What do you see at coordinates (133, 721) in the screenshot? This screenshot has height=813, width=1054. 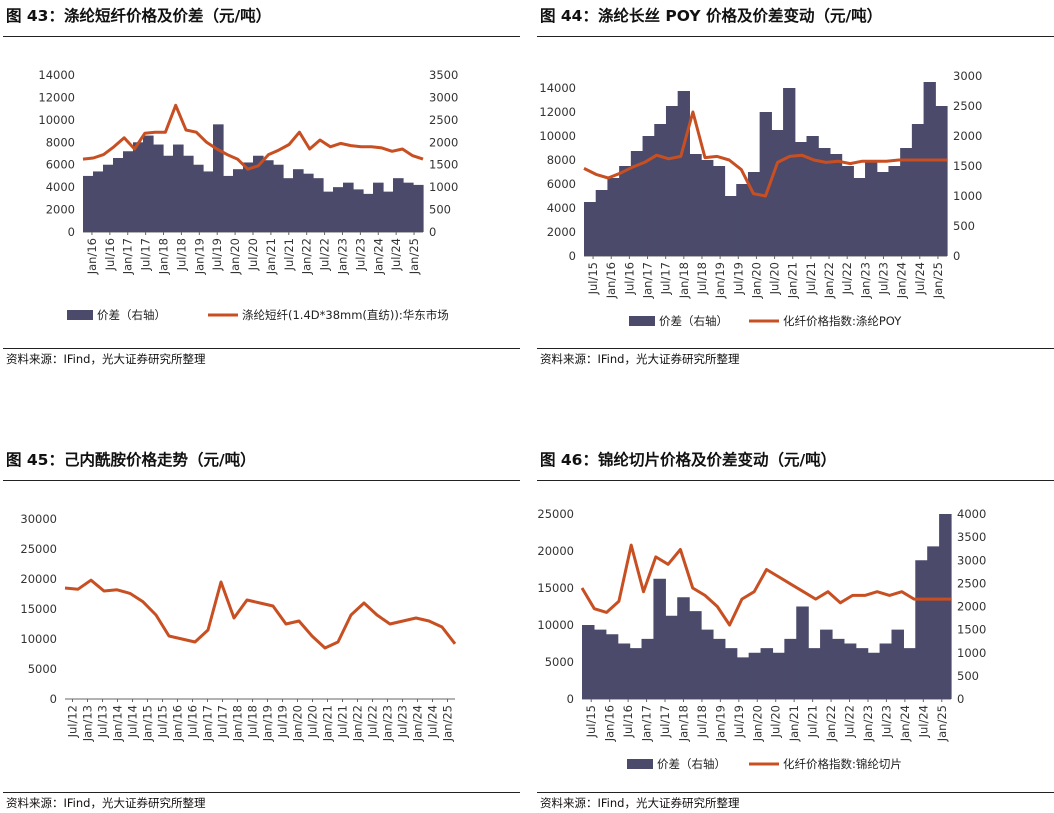 I see `x-axis-tick-label: Jul/14` at bounding box center [133, 721].